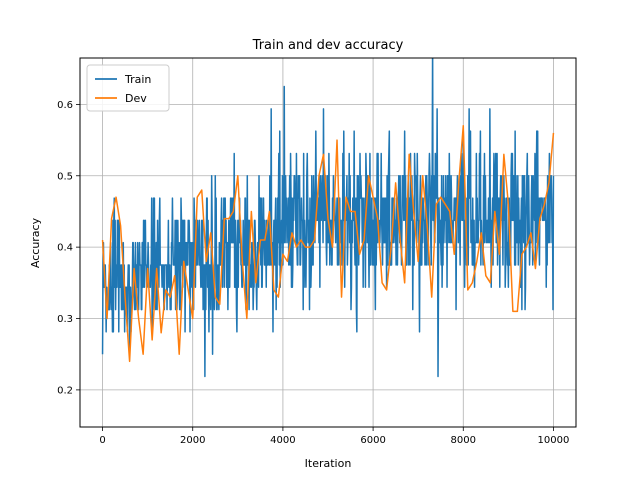  What do you see at coordinates (102, 440) in the screenshot?
I see `x-tick-label-0: 0` at bounding box center [102, 440].